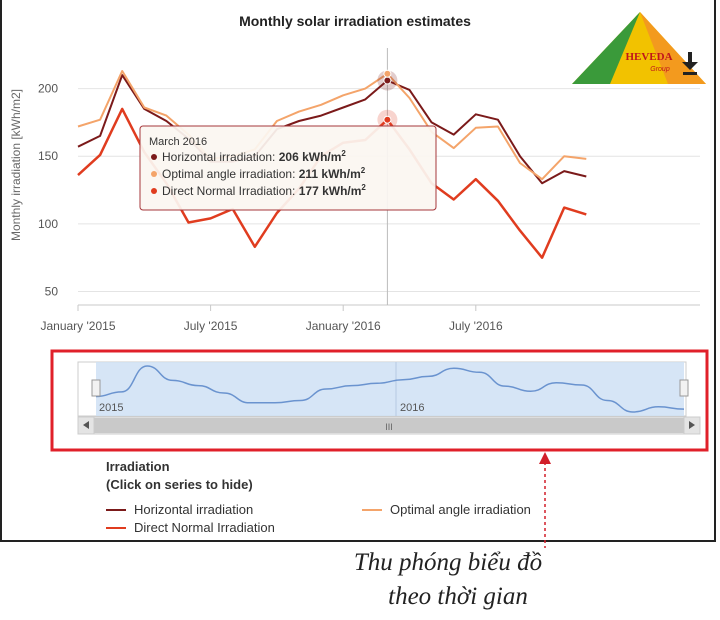 The height and width of the screenshot is (620, 720). I want to click on y-axis-label: Monthly irradiation [kWh/m2], so click(16, 165).